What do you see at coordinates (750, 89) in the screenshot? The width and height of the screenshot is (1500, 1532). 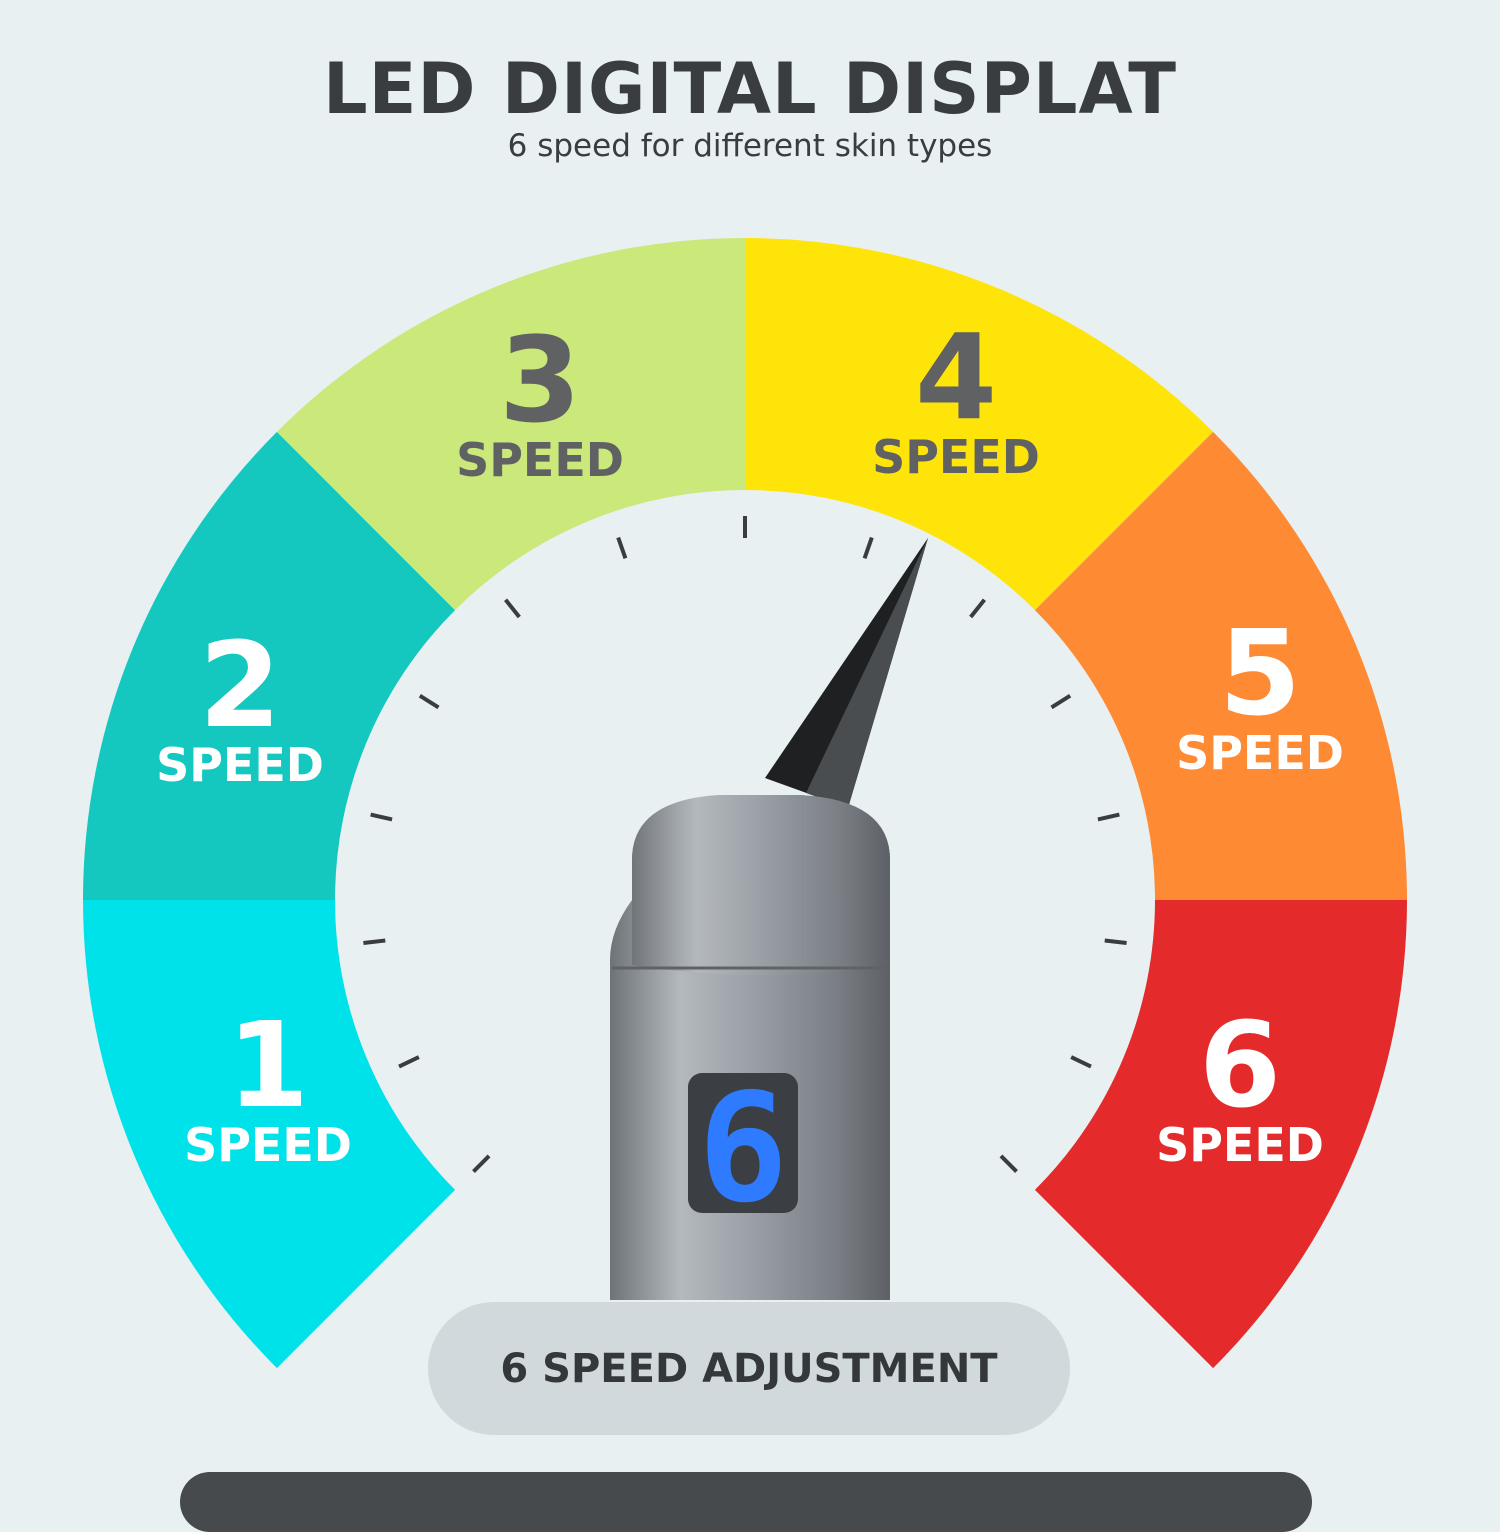 I see `page-title: LED DIGITAL DISPLAT` at bounding box center [750, 89].